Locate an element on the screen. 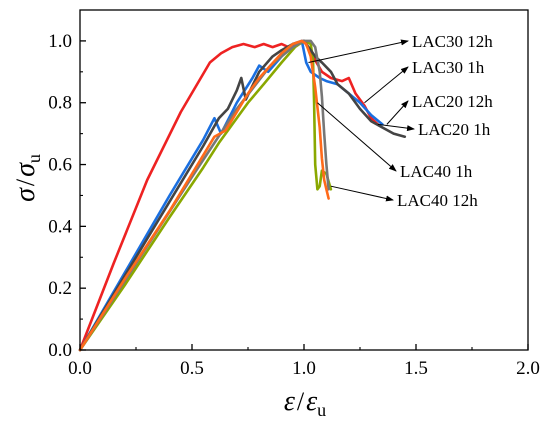  annotation-label: LAC20 12h is located at coordinates (452, 101).